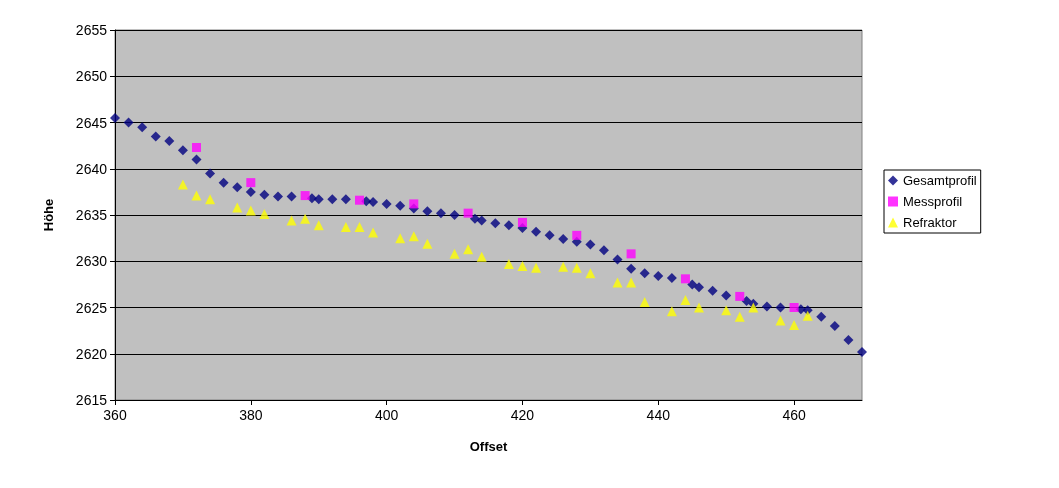  What do you see at coordinates (48, 215) in the screenshot?
I see `y-axis-title: Höhe` at bounding box center [48, 215].